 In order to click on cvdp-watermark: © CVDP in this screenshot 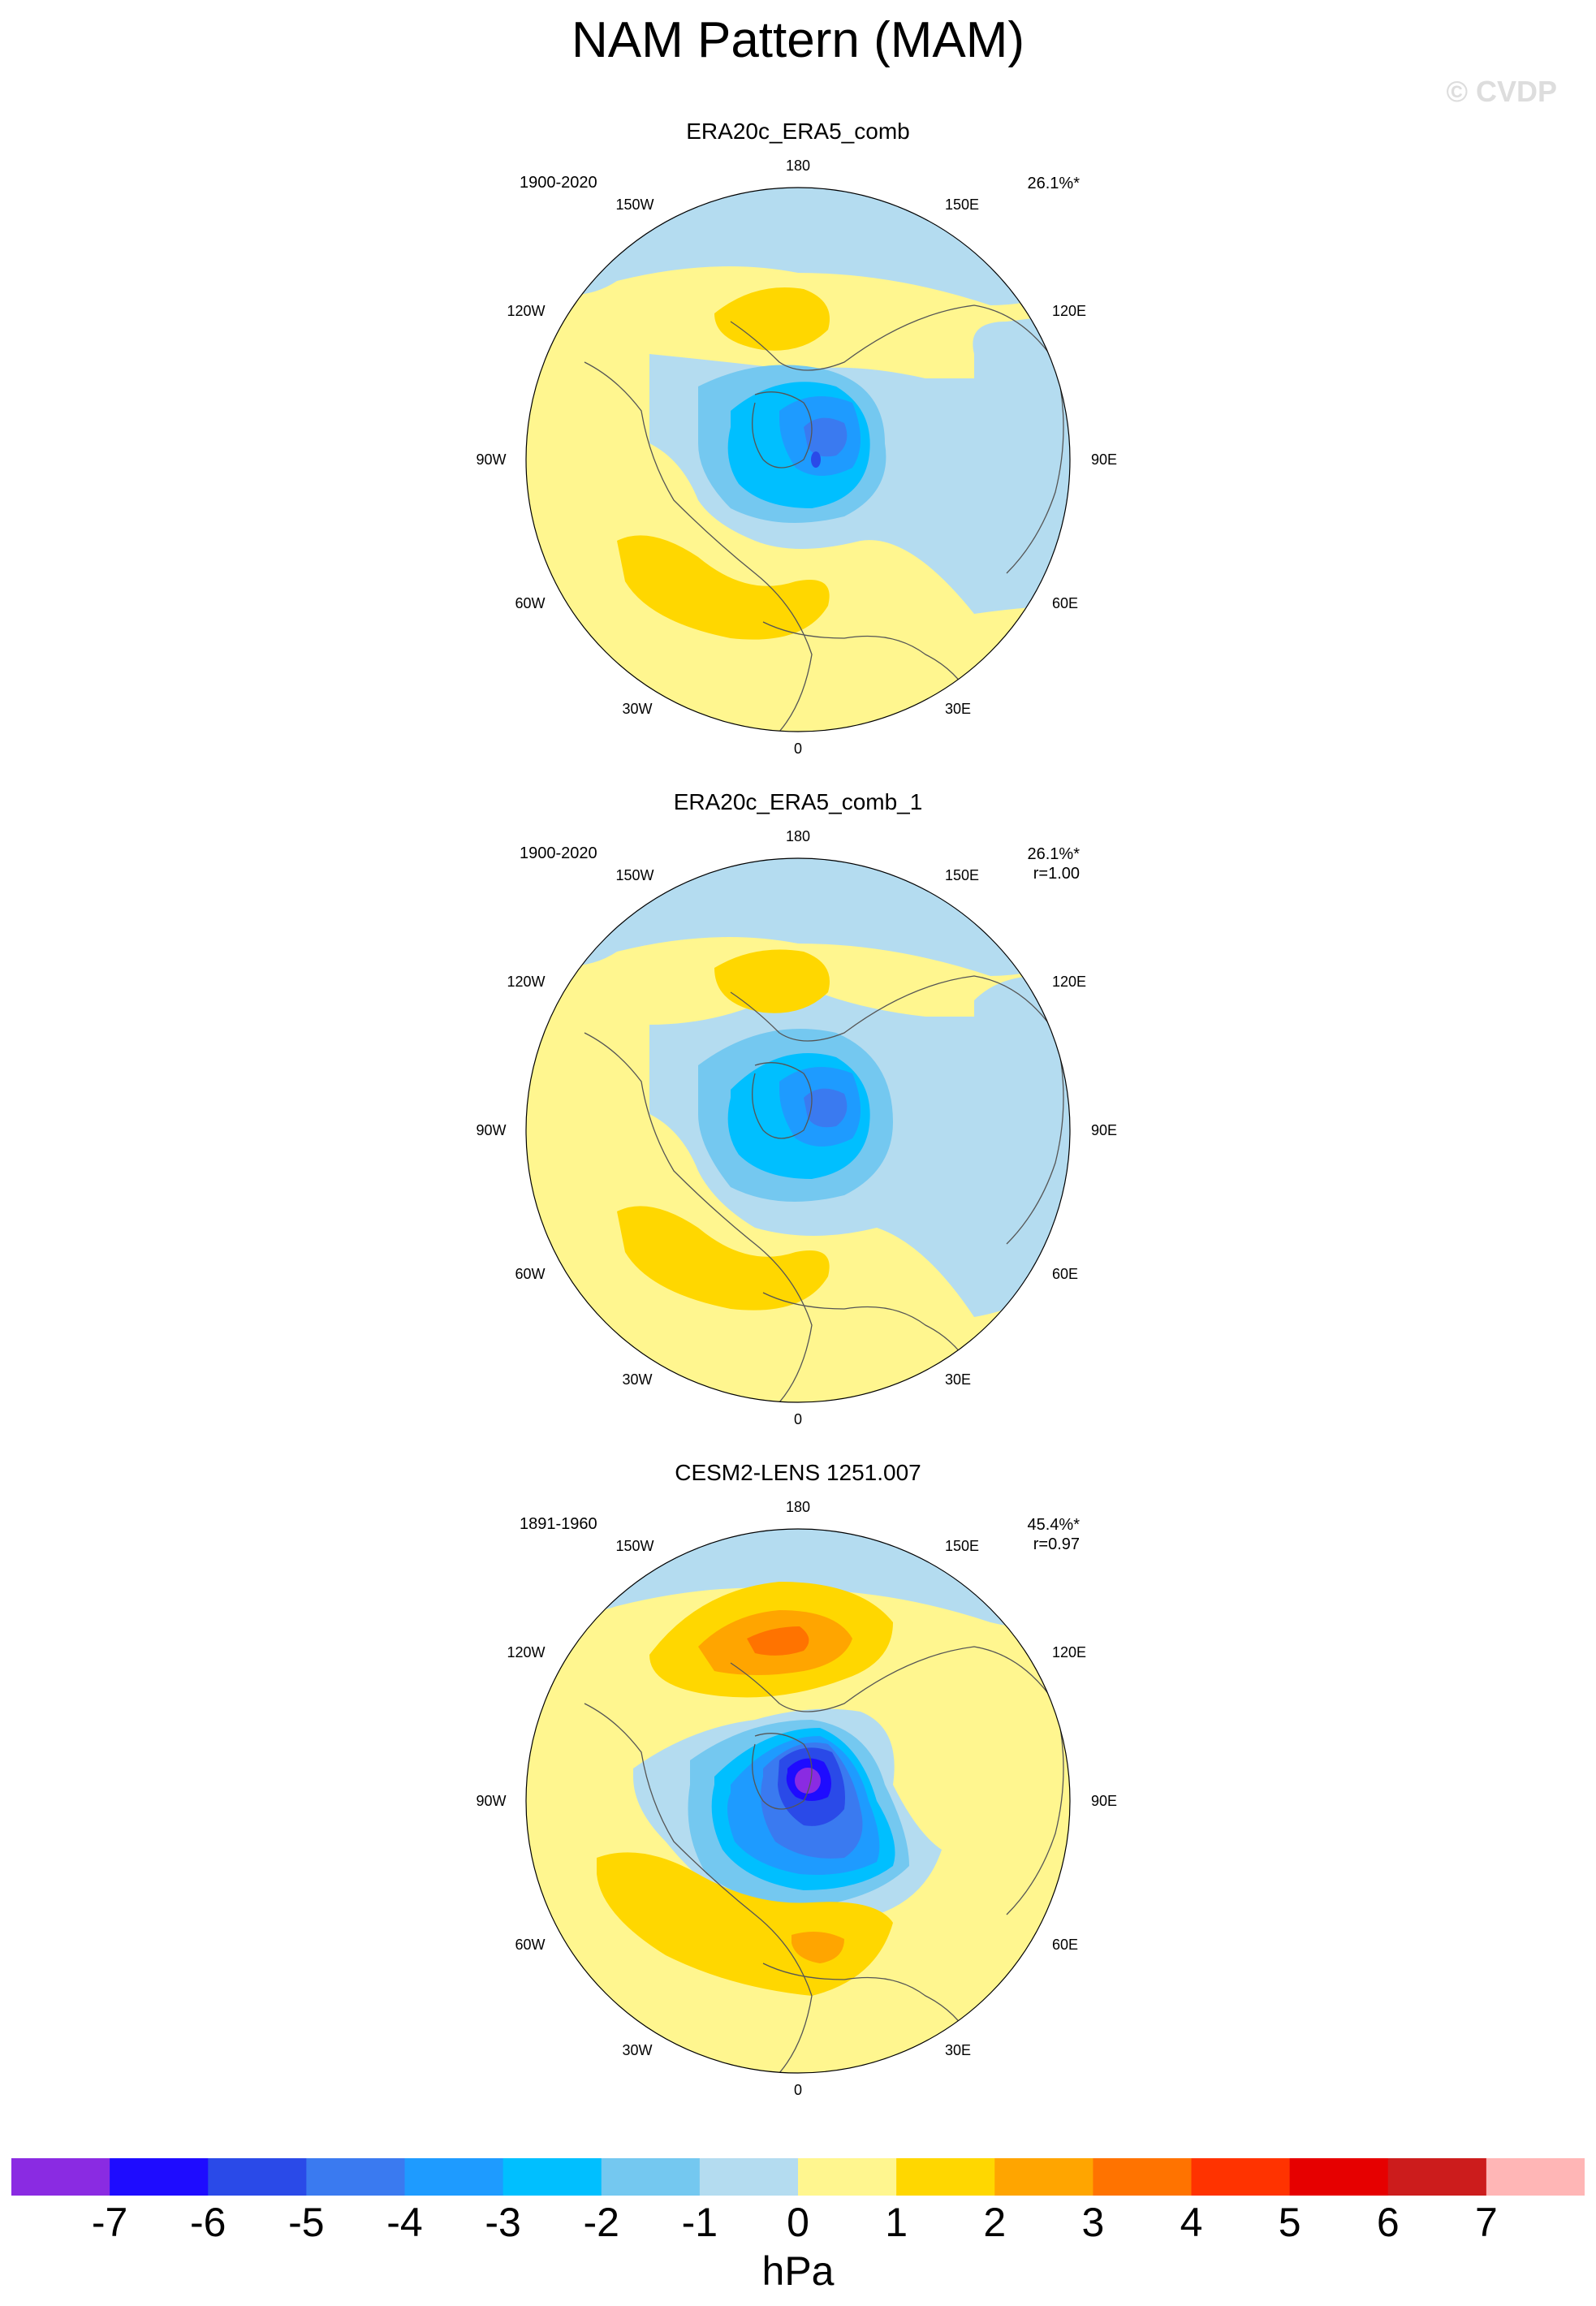, I will do `click(1502, 92)`.